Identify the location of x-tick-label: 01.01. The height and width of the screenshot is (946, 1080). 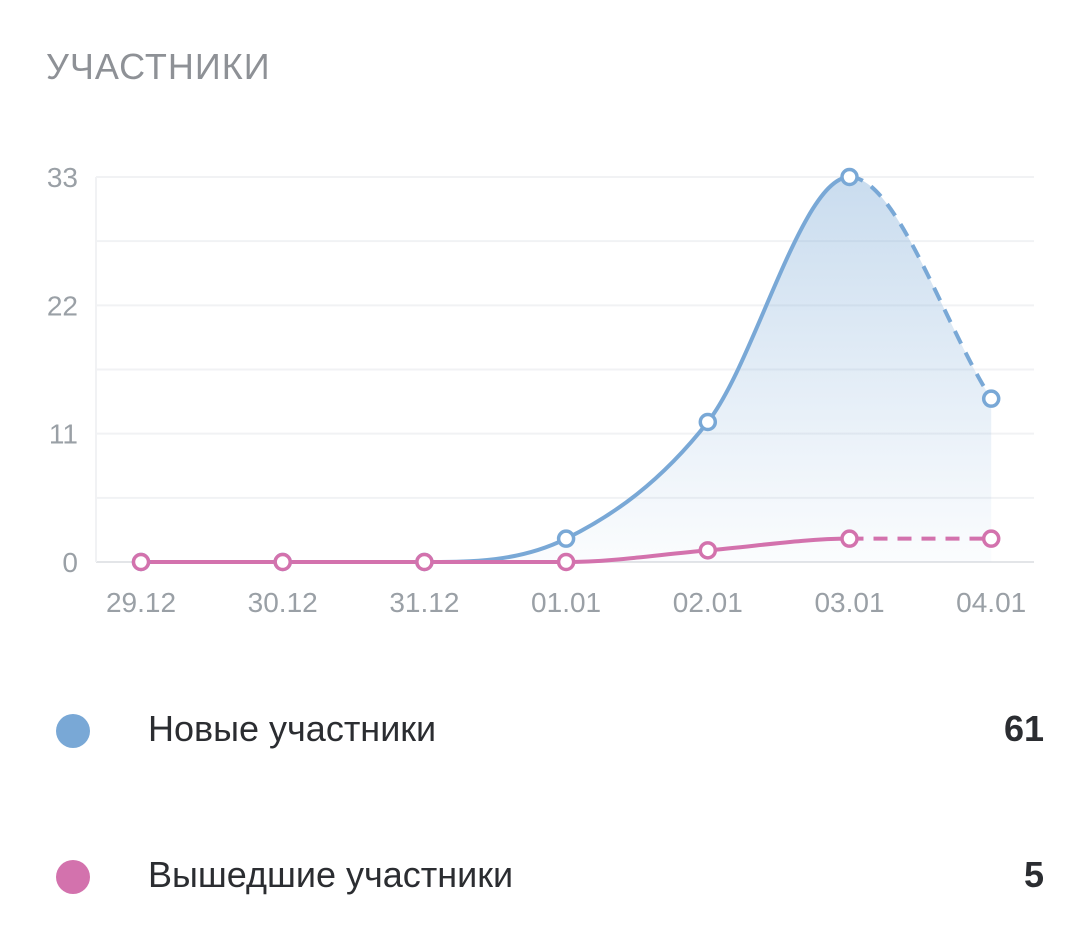
(566, 602).